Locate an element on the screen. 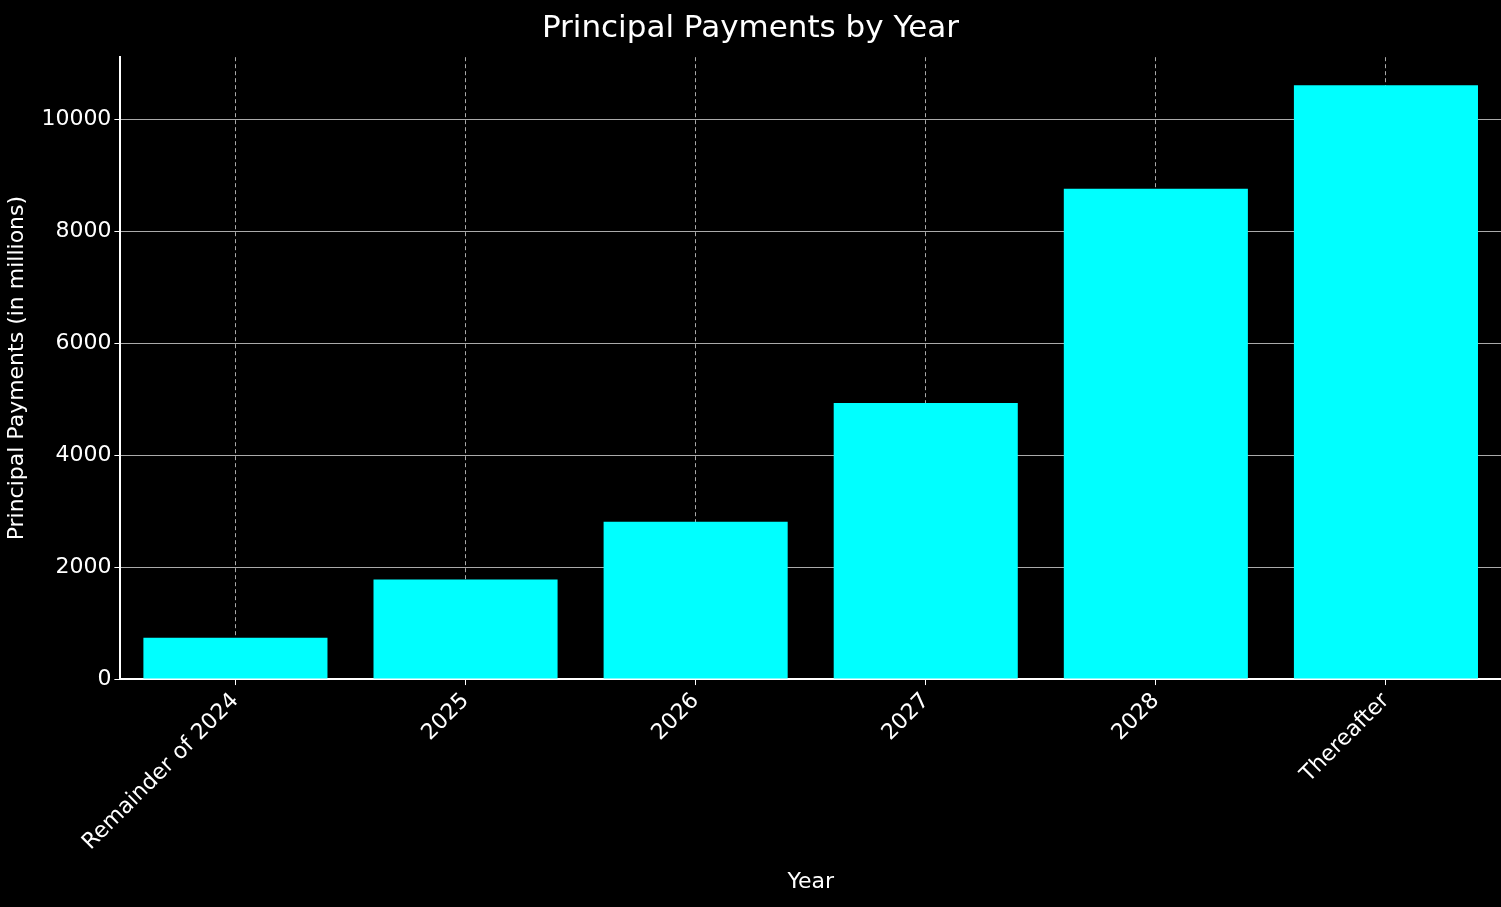  y-tick-label: 4000 is located at coordinates (83, 453).